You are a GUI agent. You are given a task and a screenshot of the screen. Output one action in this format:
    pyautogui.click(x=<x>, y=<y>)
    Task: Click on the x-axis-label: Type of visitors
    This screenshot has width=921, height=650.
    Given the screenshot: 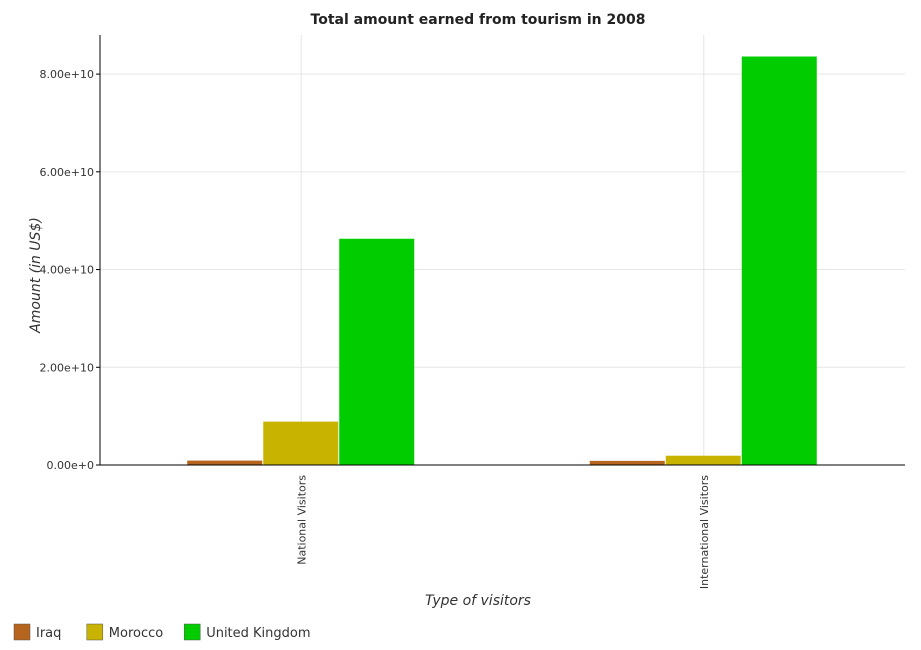 What is the action you would take?
    pyautogui.click(x=478, y=601)
    